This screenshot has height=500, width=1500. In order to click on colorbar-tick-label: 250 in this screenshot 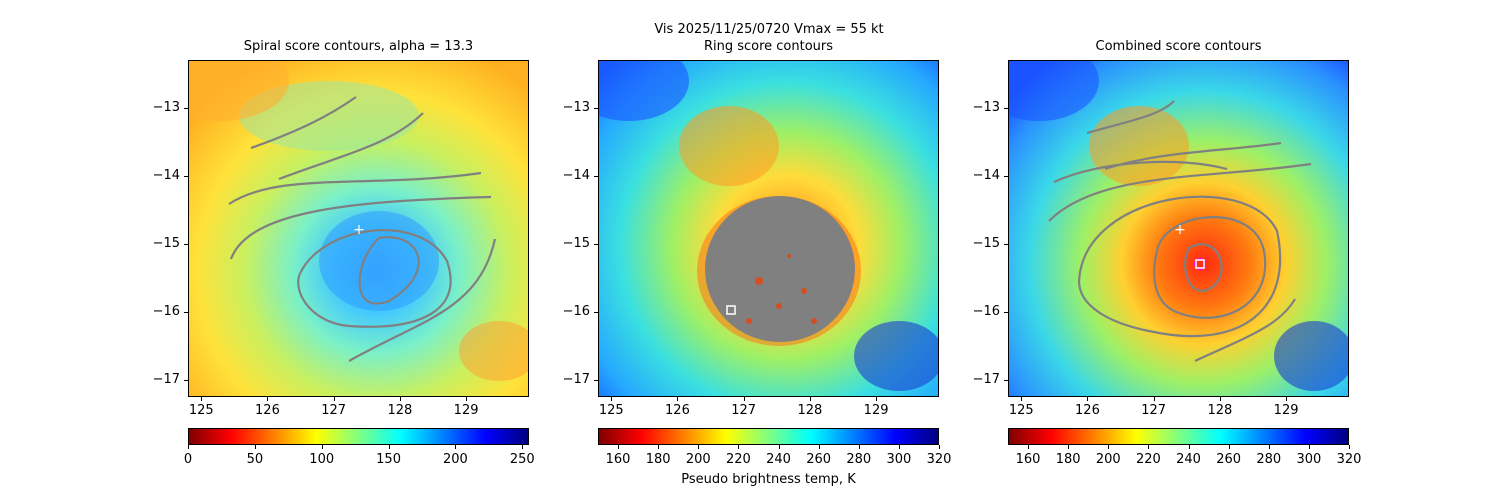, I will do `click(522, 459)`.